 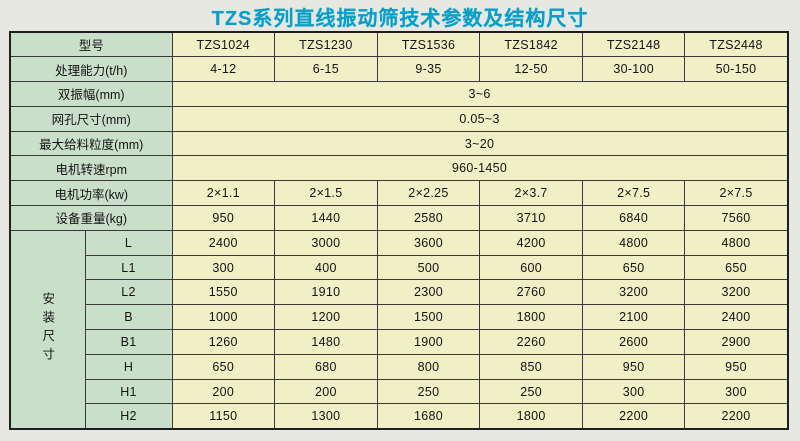 I want to click on param-value-cell: 30-100, so click(x=633, y=69).